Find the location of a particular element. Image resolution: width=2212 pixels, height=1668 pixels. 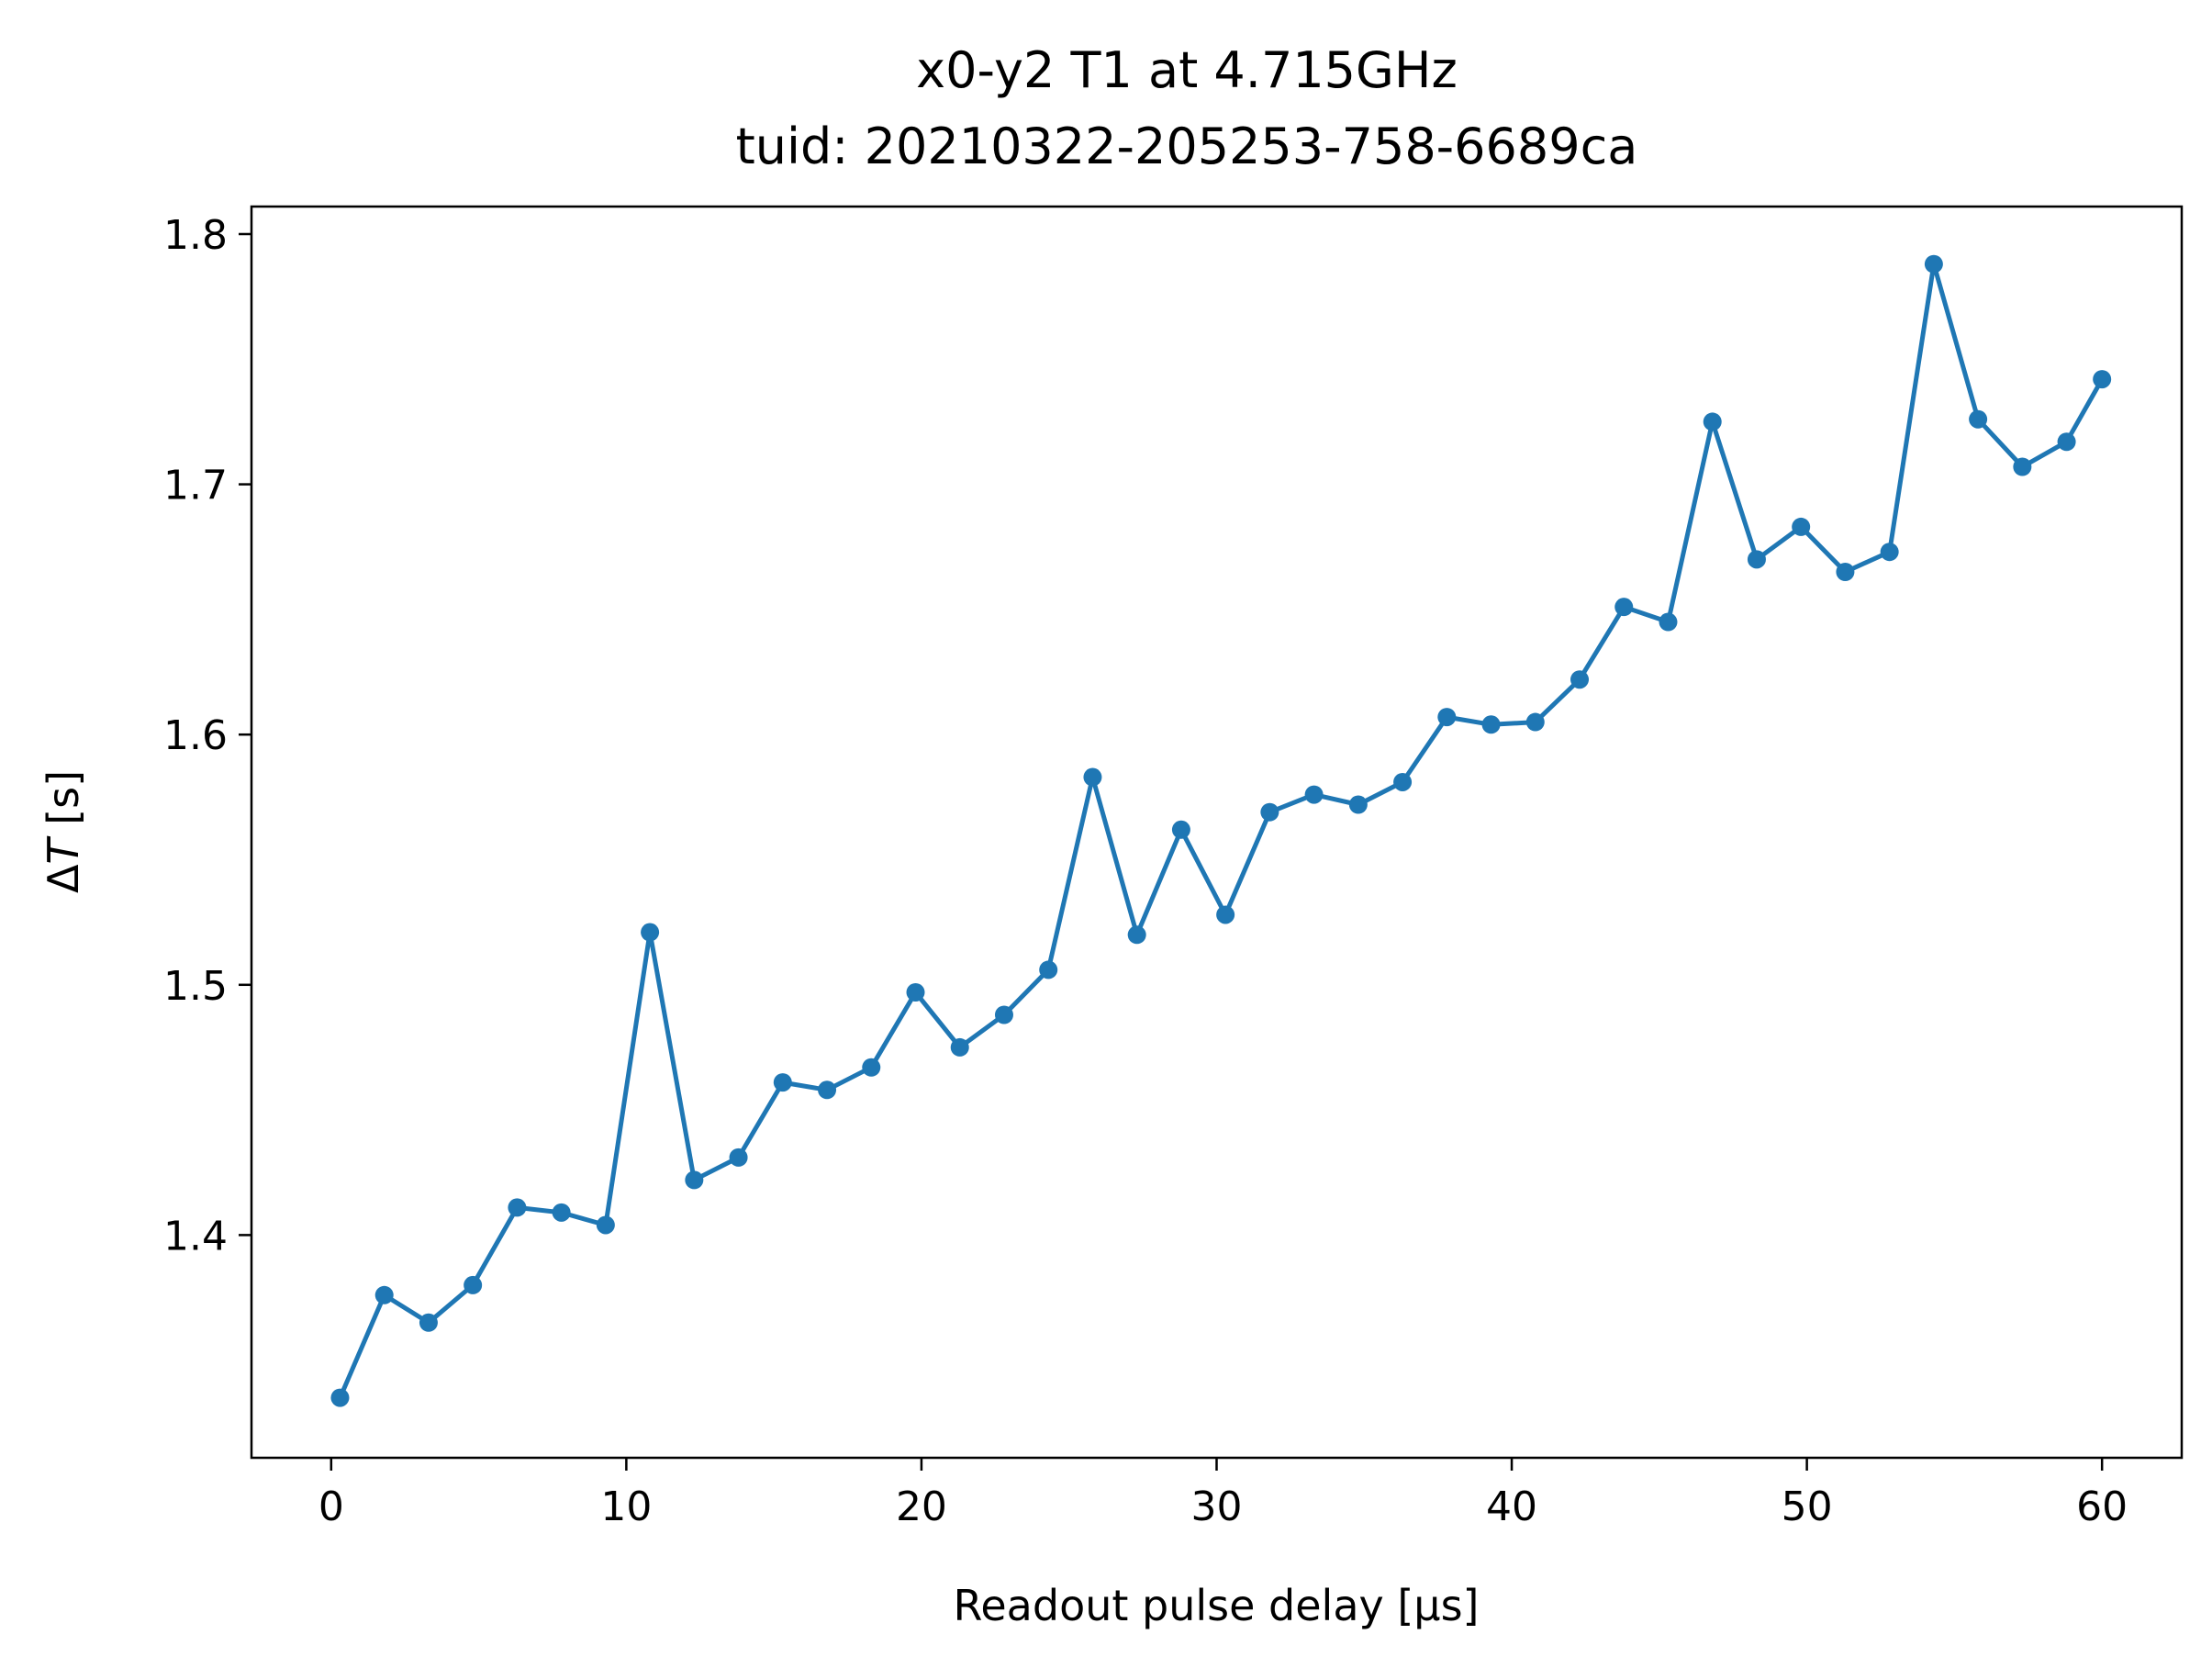

x-axis: 0 10 20 30 40 50 60 is located at coordinates (1223, 1494).